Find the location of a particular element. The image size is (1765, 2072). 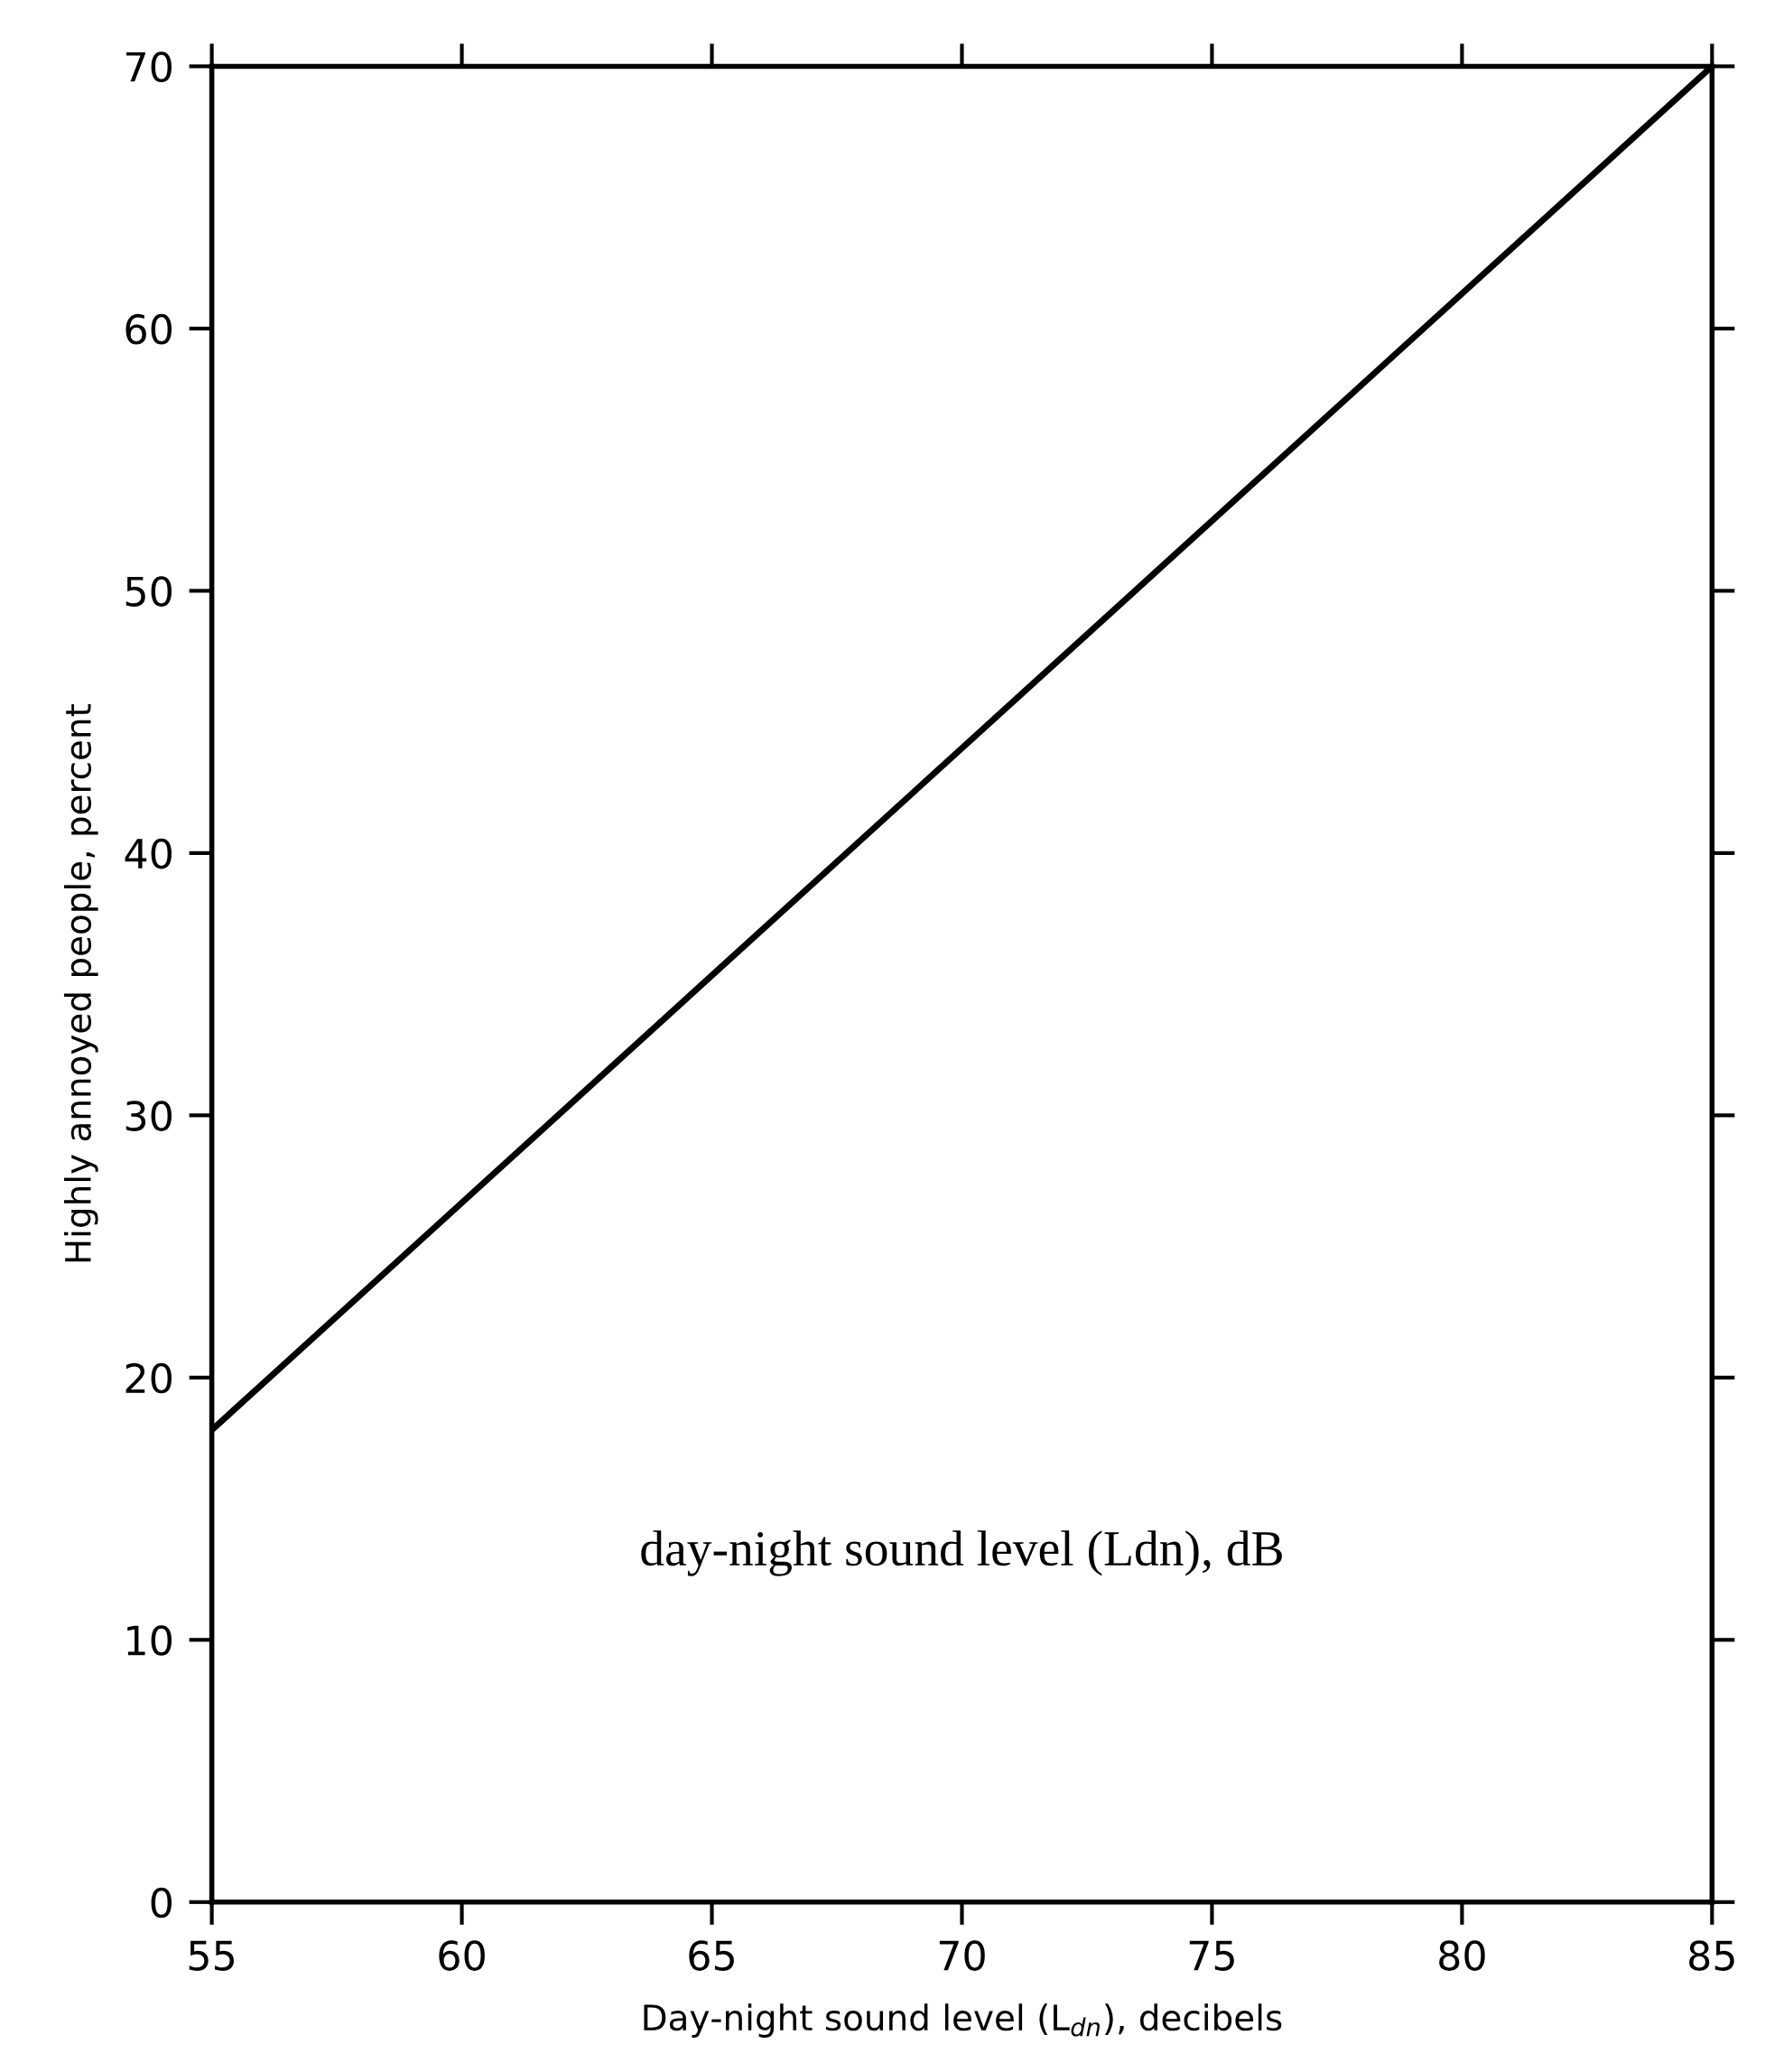

y-tick-label: 70 is located at coordinates (149, 66).